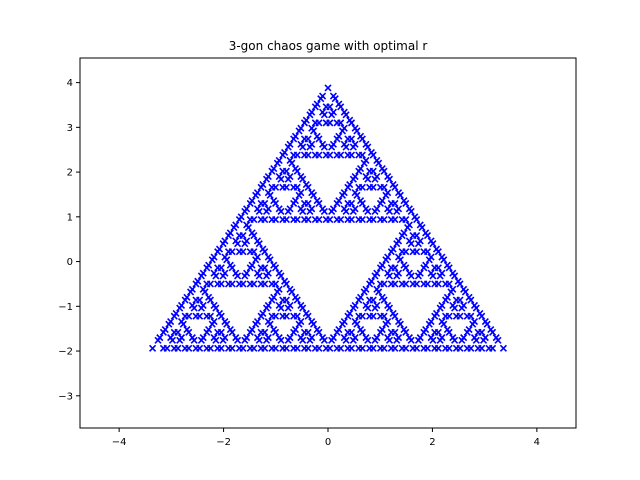 This screenshot has height=480, width=640. What do you see at coordinates (65, 352) in the screenshot?
I see `y-tick-label: −2` at bounding box center [65, 352].